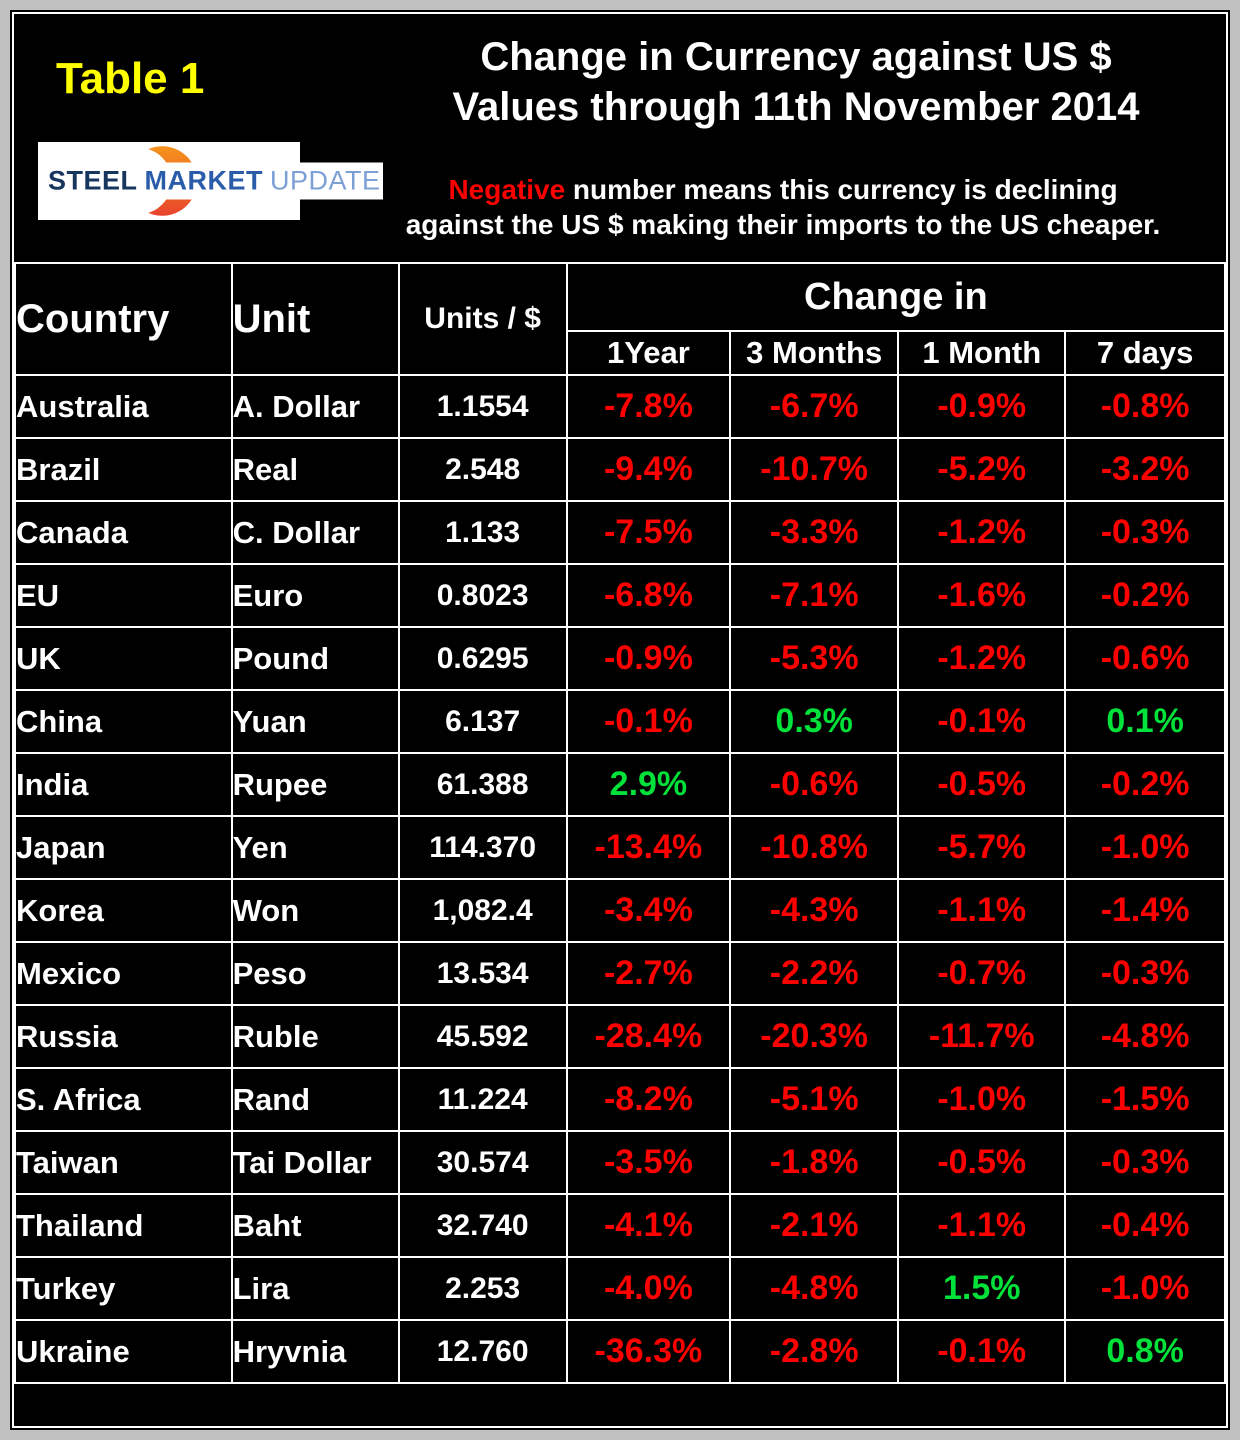  I want to click on col-header-1month: 1 Month, so click(982, 353).